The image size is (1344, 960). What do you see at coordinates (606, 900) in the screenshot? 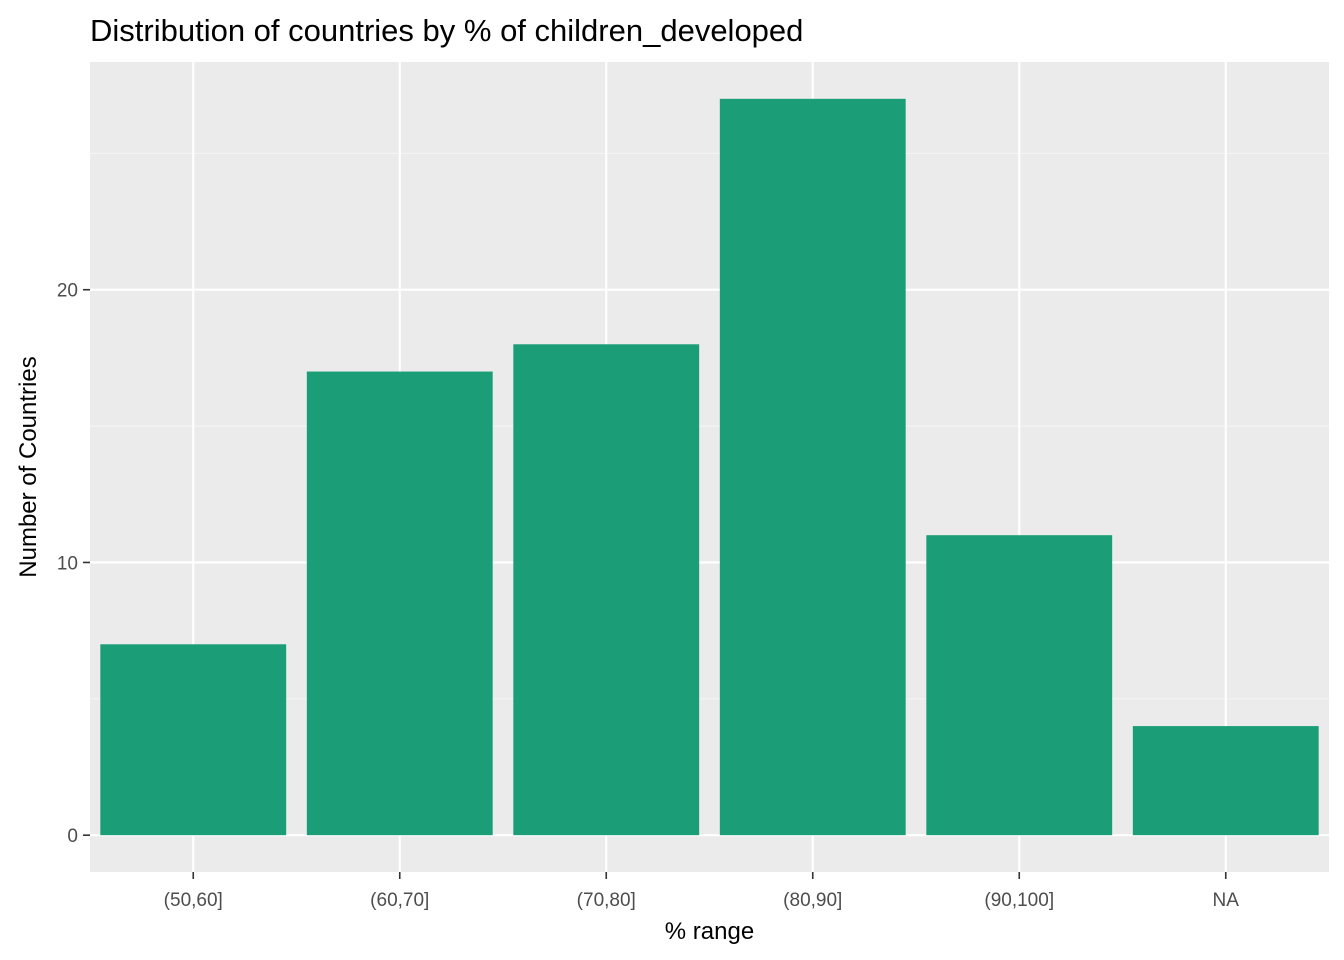
I see `x-tick-label: (70,80]` at bounding box center [606, 900].